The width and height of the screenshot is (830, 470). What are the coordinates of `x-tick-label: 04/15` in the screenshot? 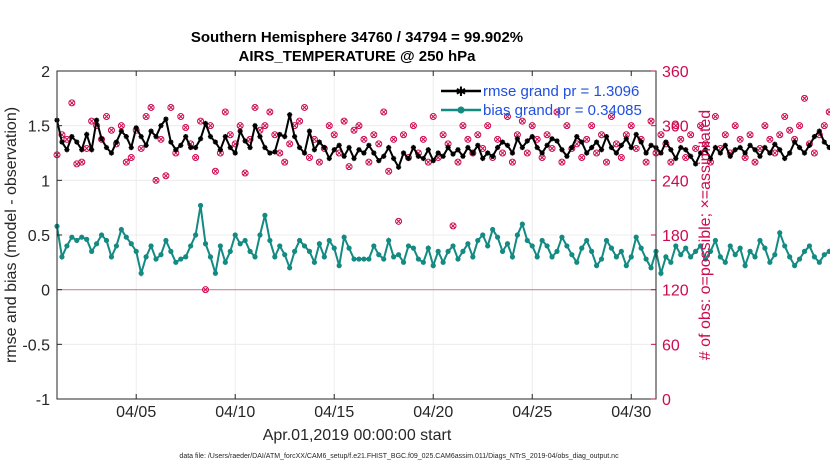 It's located at (334, 412).